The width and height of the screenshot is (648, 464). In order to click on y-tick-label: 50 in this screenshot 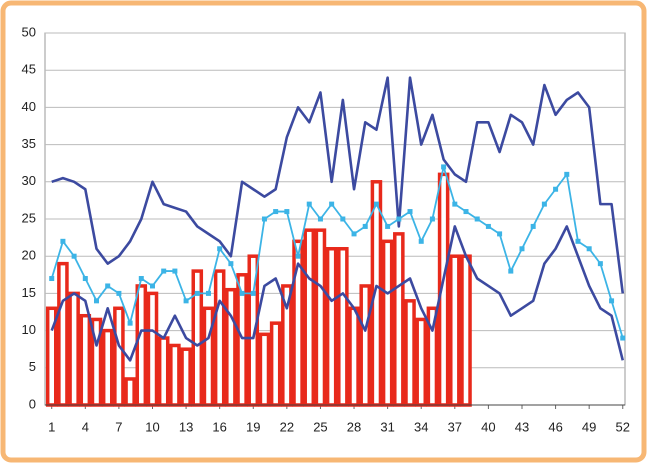, I will do `click(29, 31)`.